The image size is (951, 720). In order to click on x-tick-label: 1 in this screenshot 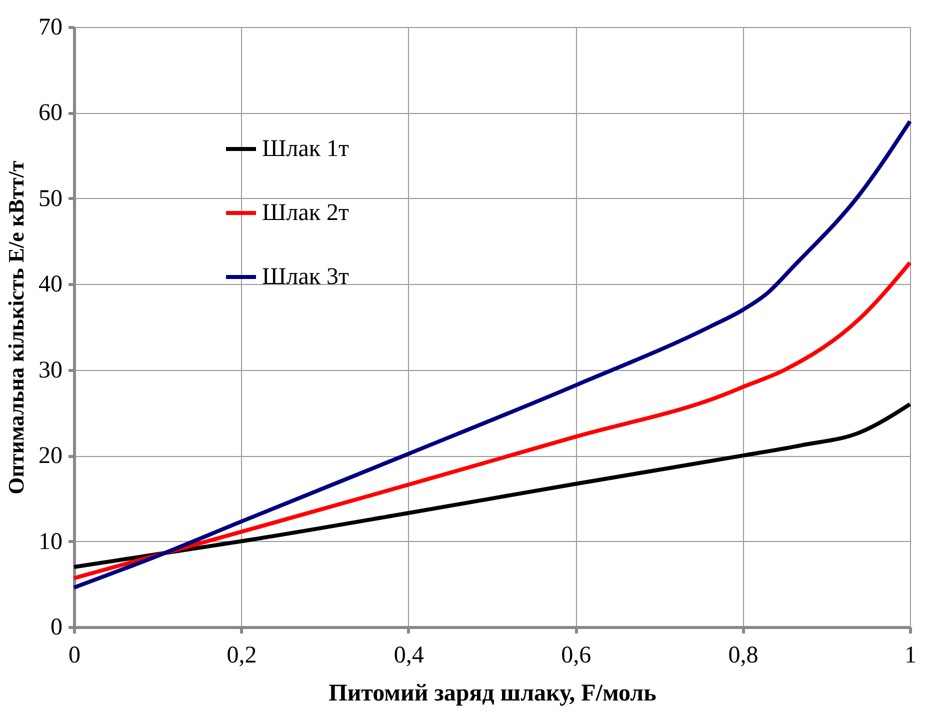, I will do `click(910, 655)`.